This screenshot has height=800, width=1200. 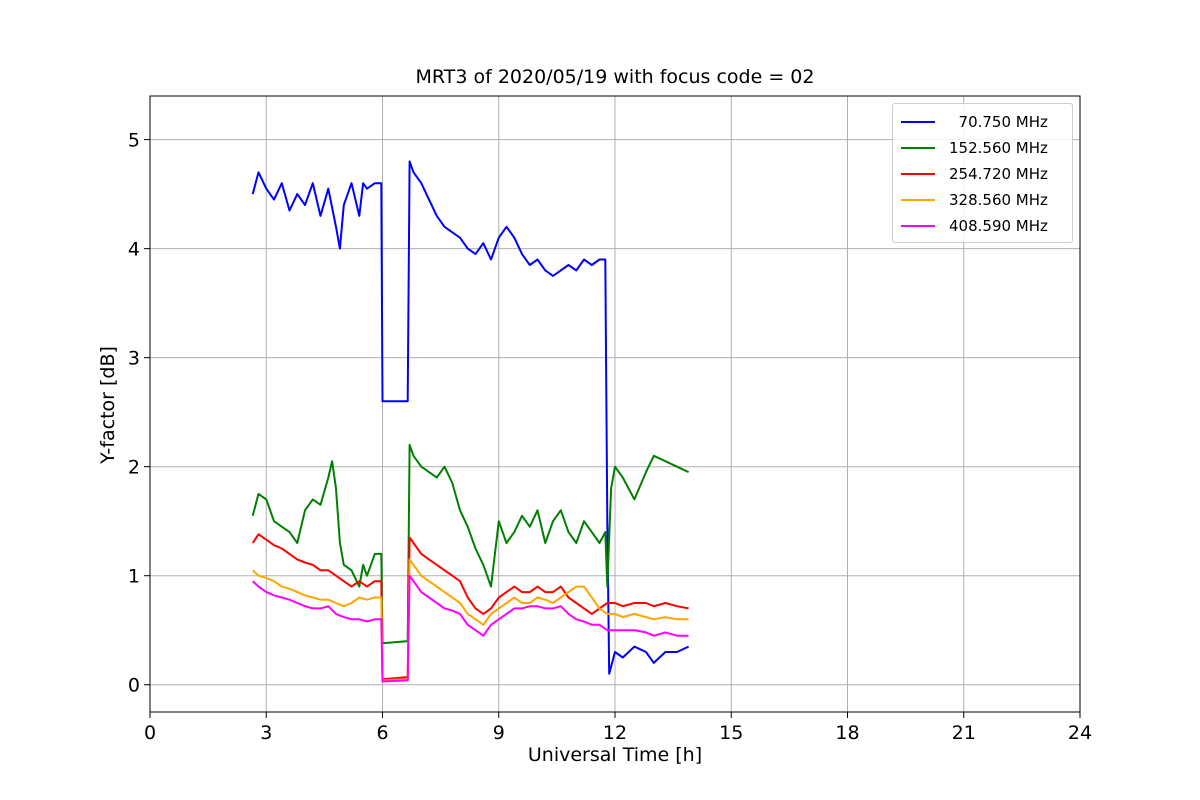 What do you see at coordinates (1080, 733) in the screenshot?
I see `x-tick-label: 24` at bounding box center [1080, 733].